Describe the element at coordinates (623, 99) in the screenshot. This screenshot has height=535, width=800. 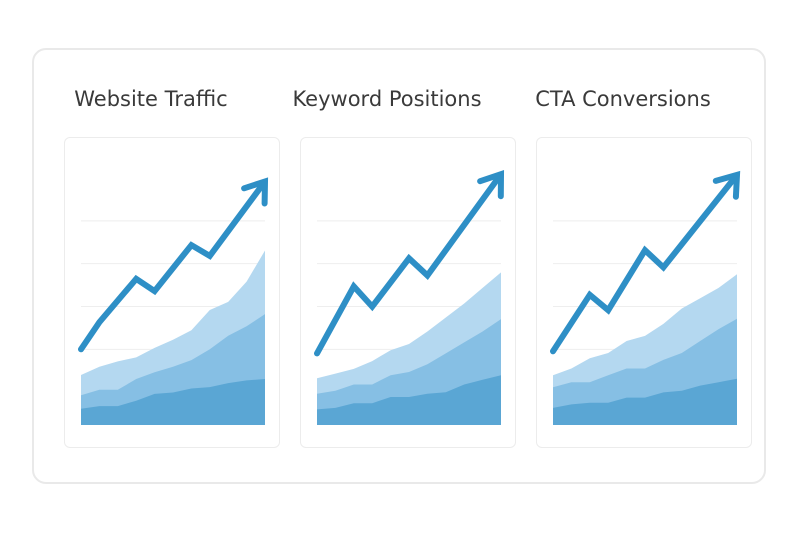
I see `chart-title: CTA Conversions` at that location.